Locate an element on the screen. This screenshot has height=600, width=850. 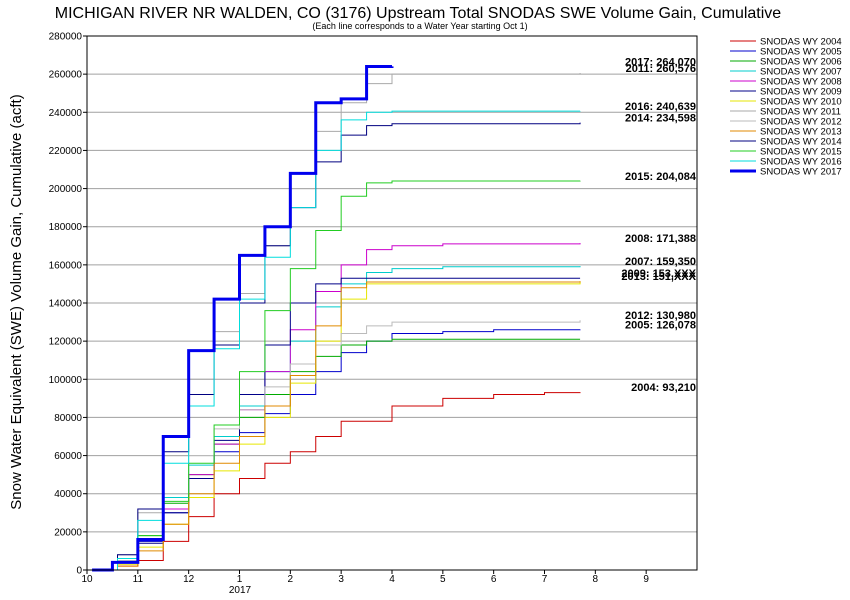
series-end-label: 2008: 171,388 is located at coordinates (660, 239).